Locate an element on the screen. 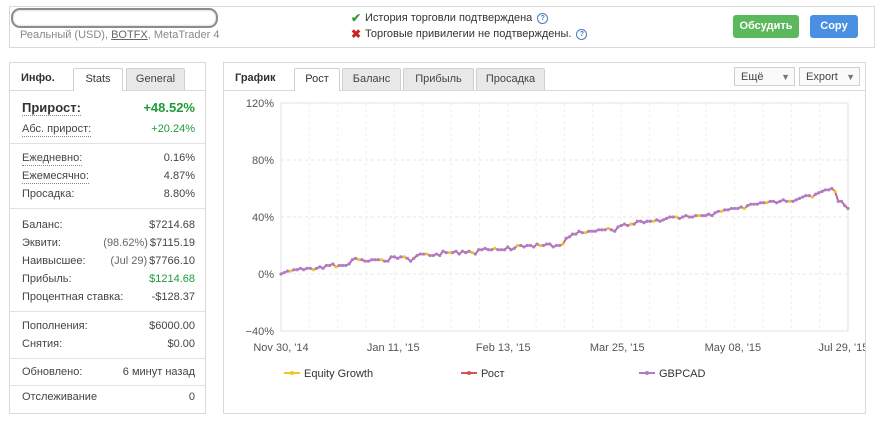  stat-equity: Эквити: (98.62%) $7115.19 is located at coordinates (108, 243).